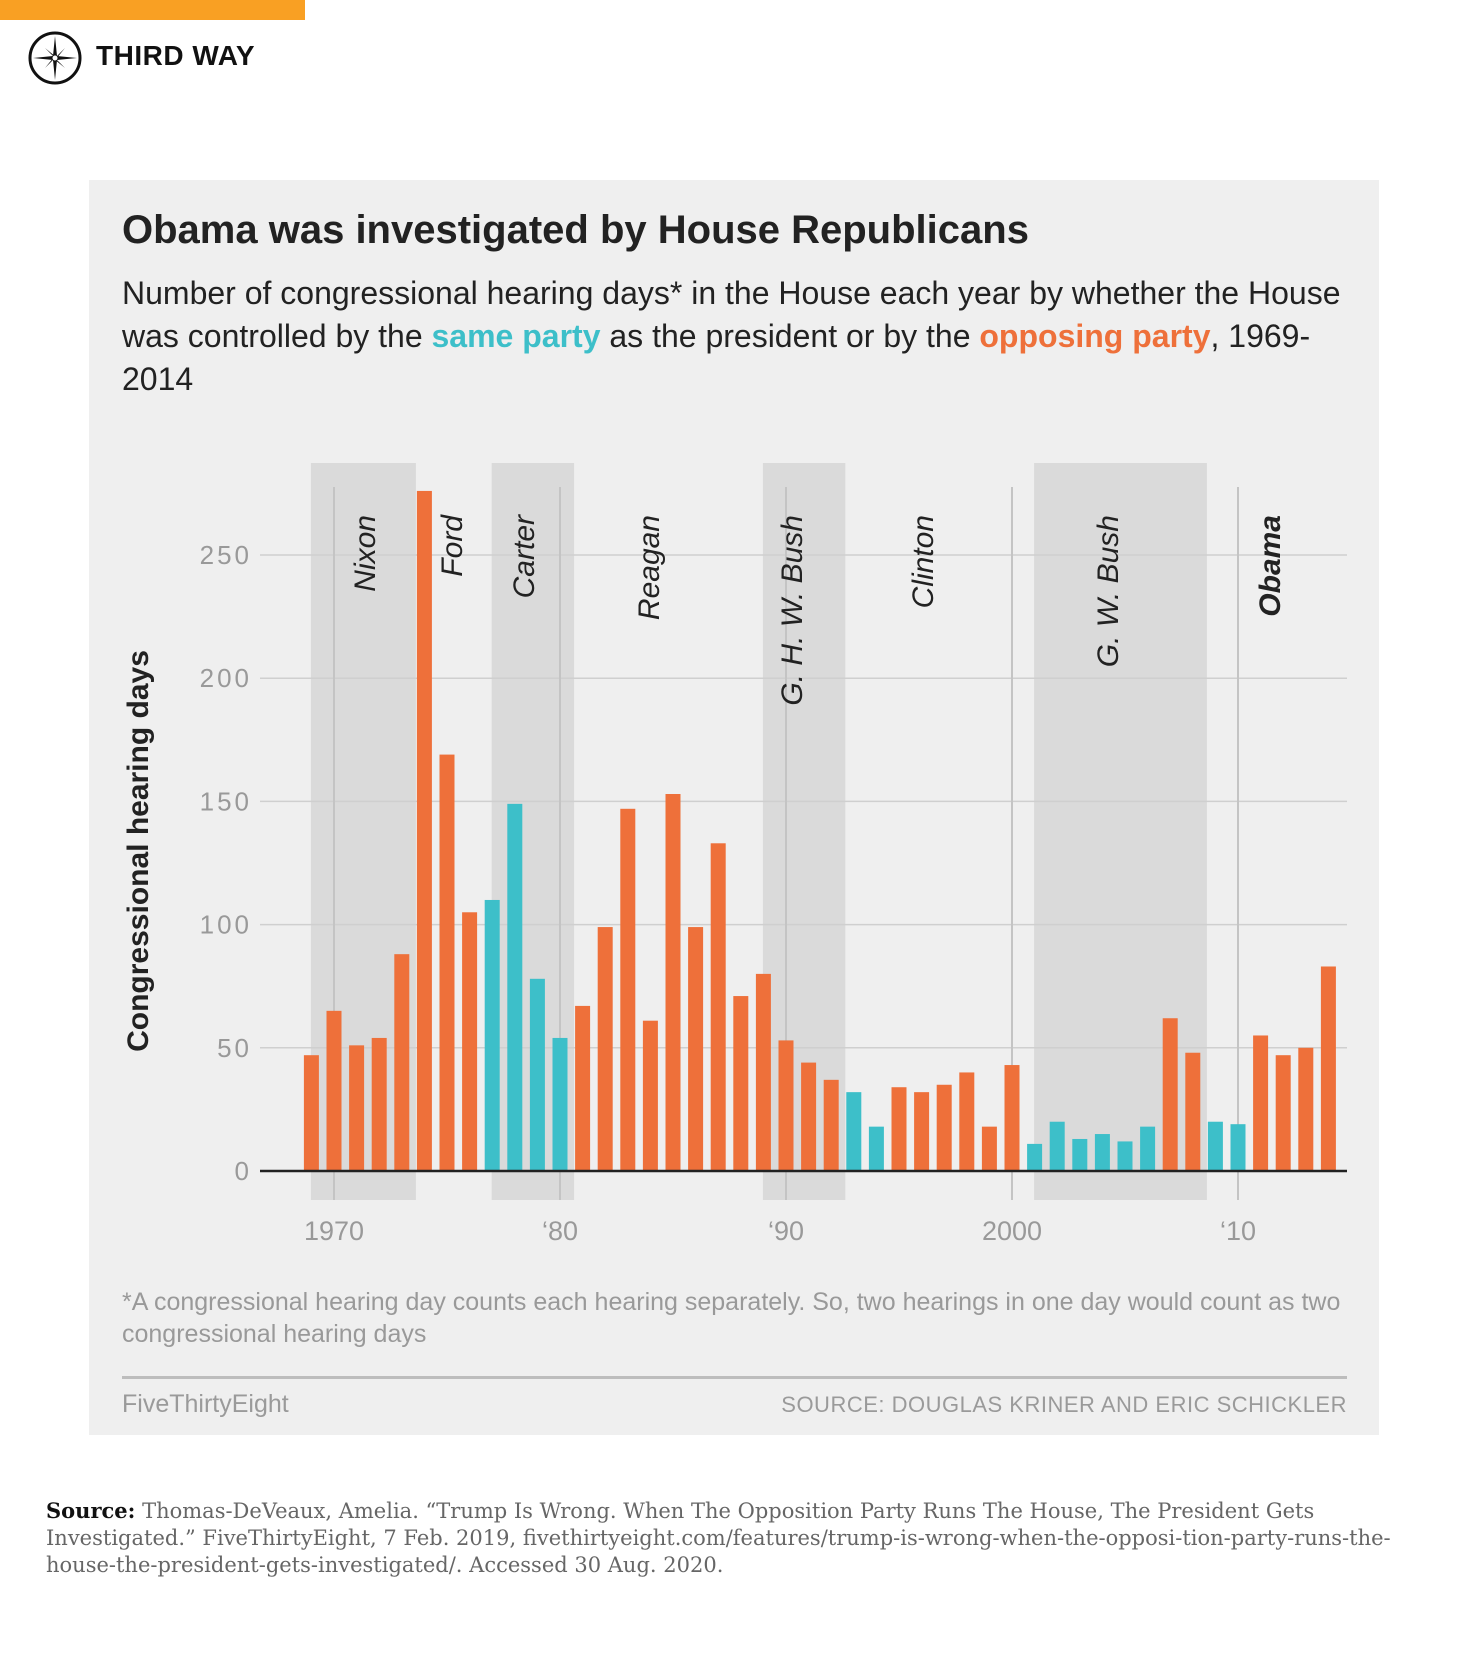  Describe the element at coordinates (809, 1116) in the screenshot. I see `bar-1991` at that location.